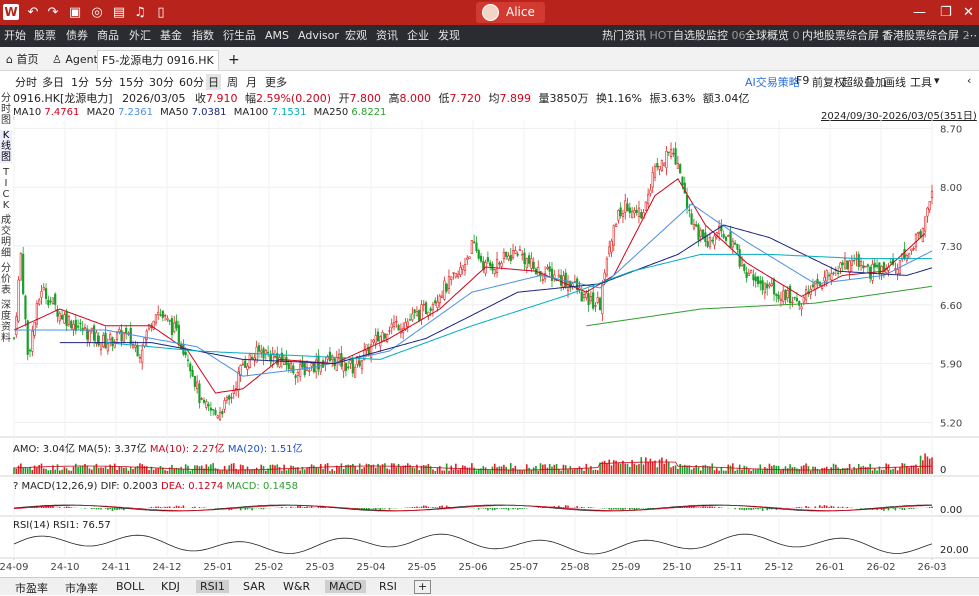  Describe the element at coordinates (31, 588) in the screenshot. I see `indicator-pe: 市盈率` at that location.